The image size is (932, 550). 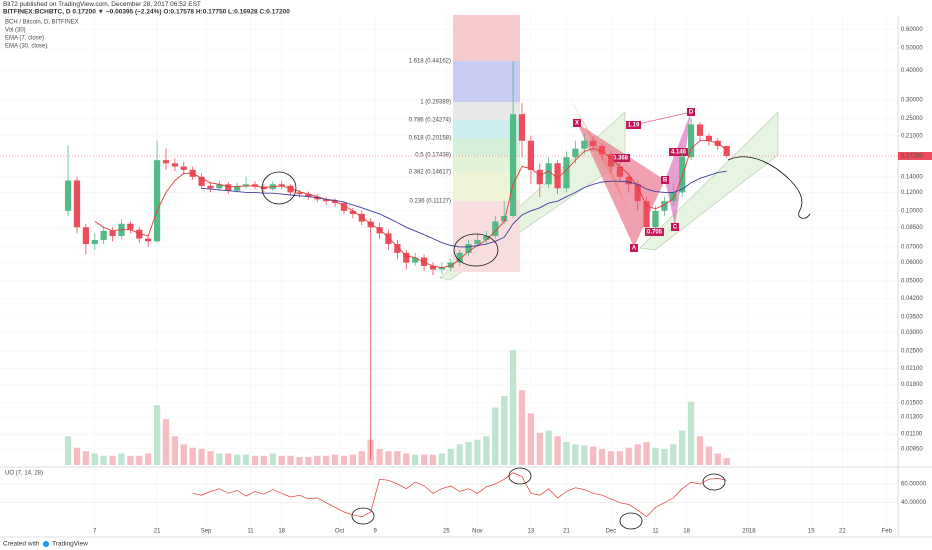 What do you see at coordinates (912, 157) in the screenshot?
I see `last-price-label: 0.17200` at bounding box center [912, 157].